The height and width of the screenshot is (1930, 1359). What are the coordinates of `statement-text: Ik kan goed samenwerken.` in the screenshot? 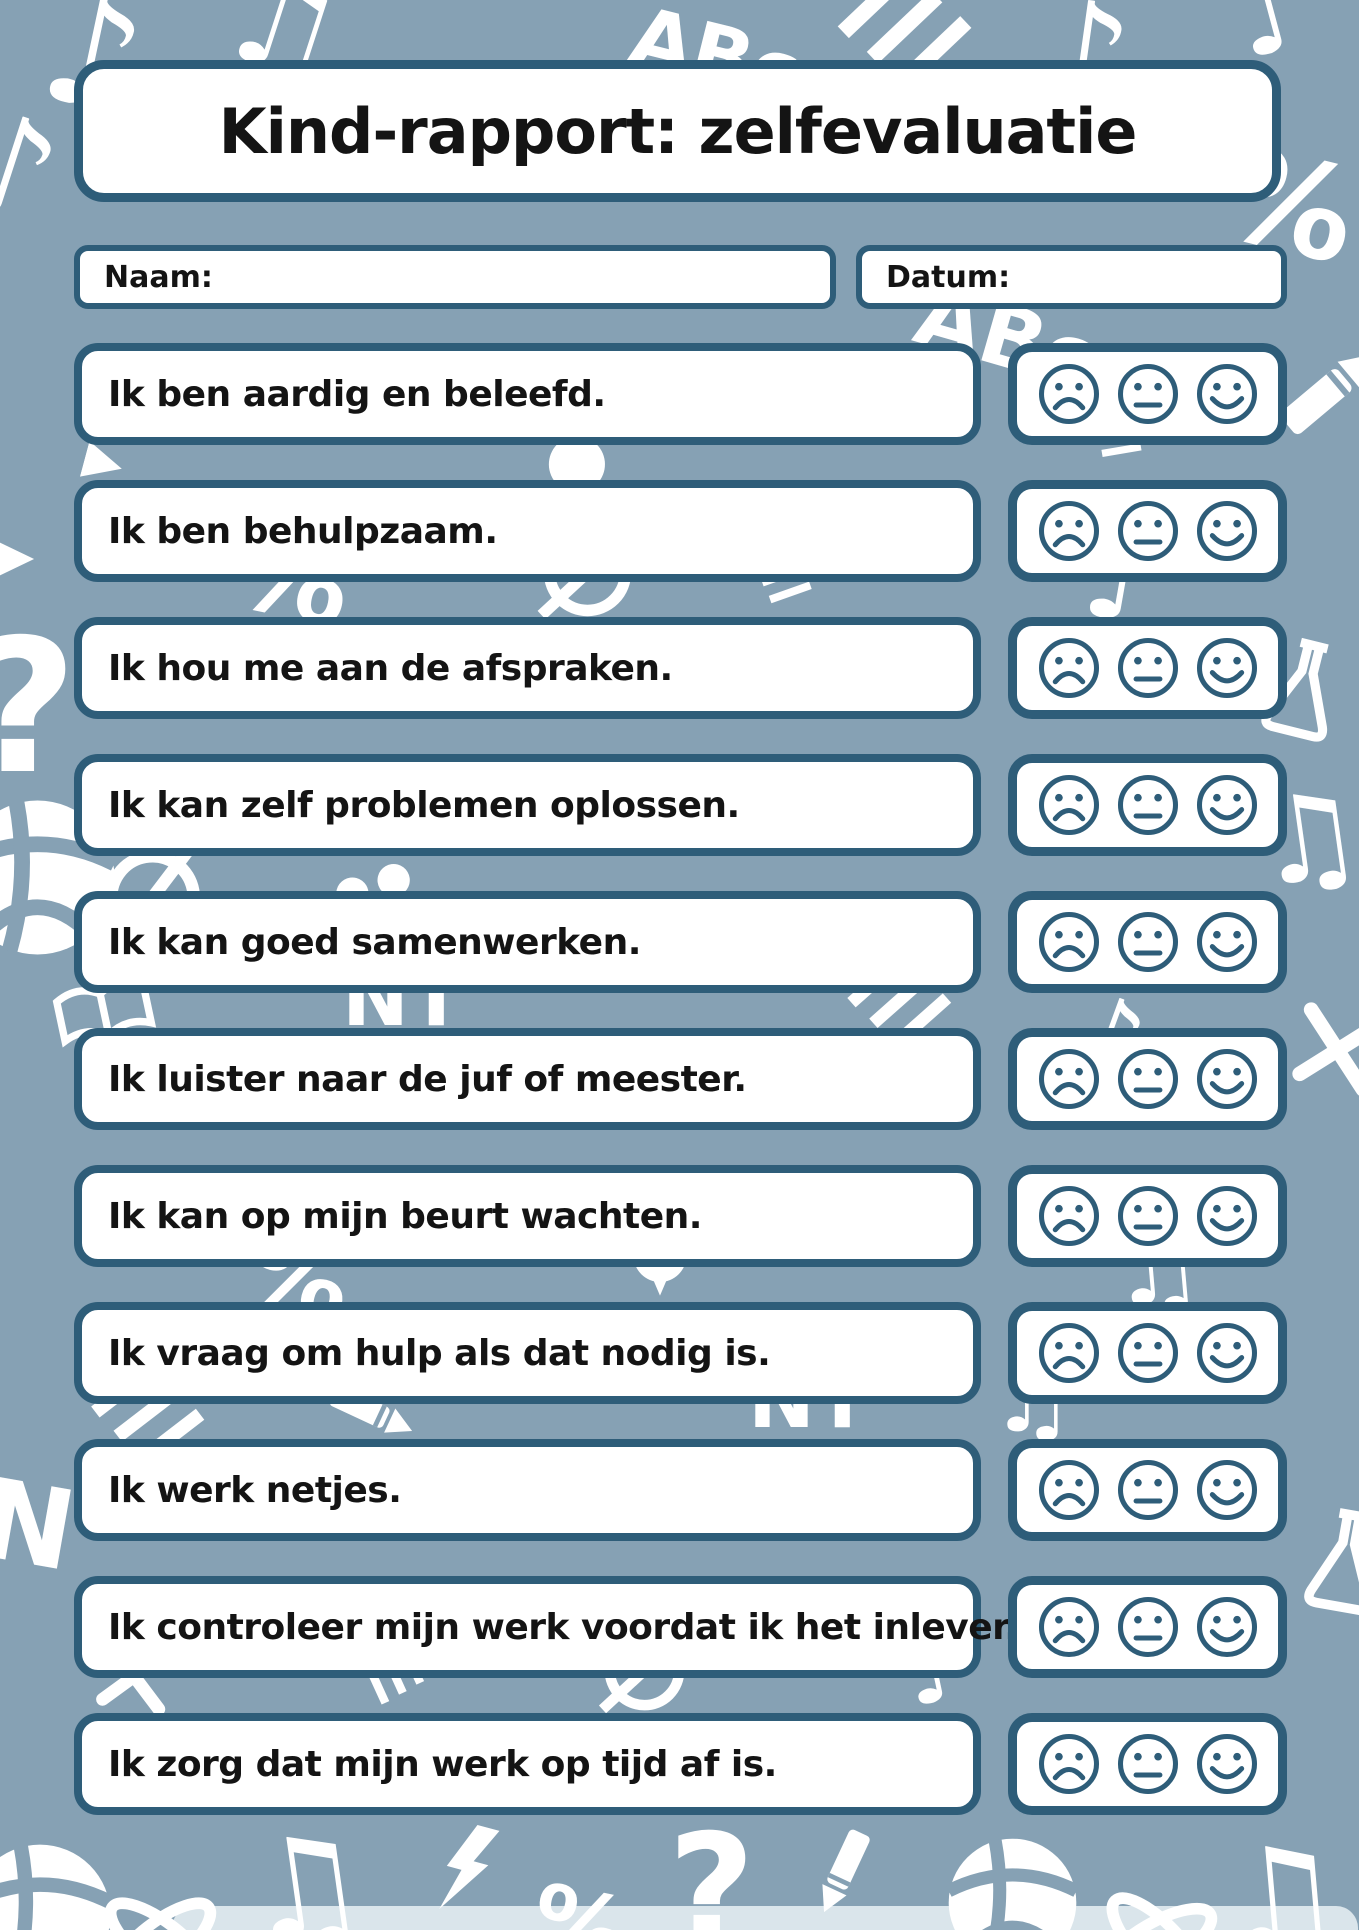 It's located at (374, 942).